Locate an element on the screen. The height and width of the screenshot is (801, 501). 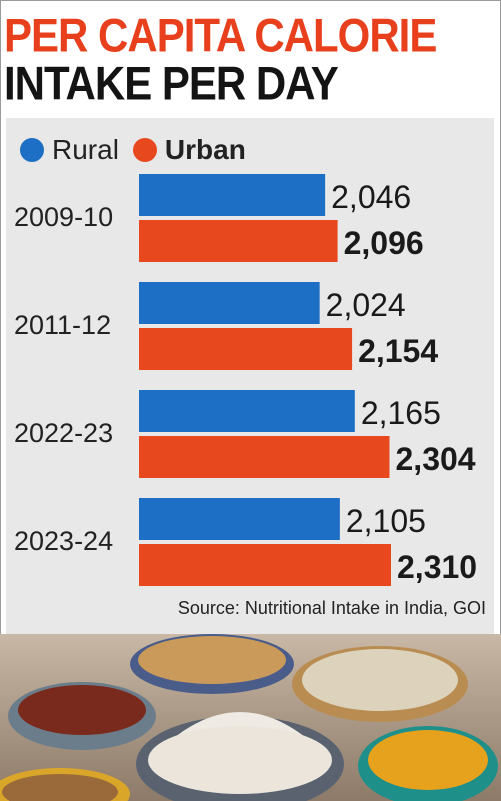
legend-dot-urban is located at coordinates (144, 150).